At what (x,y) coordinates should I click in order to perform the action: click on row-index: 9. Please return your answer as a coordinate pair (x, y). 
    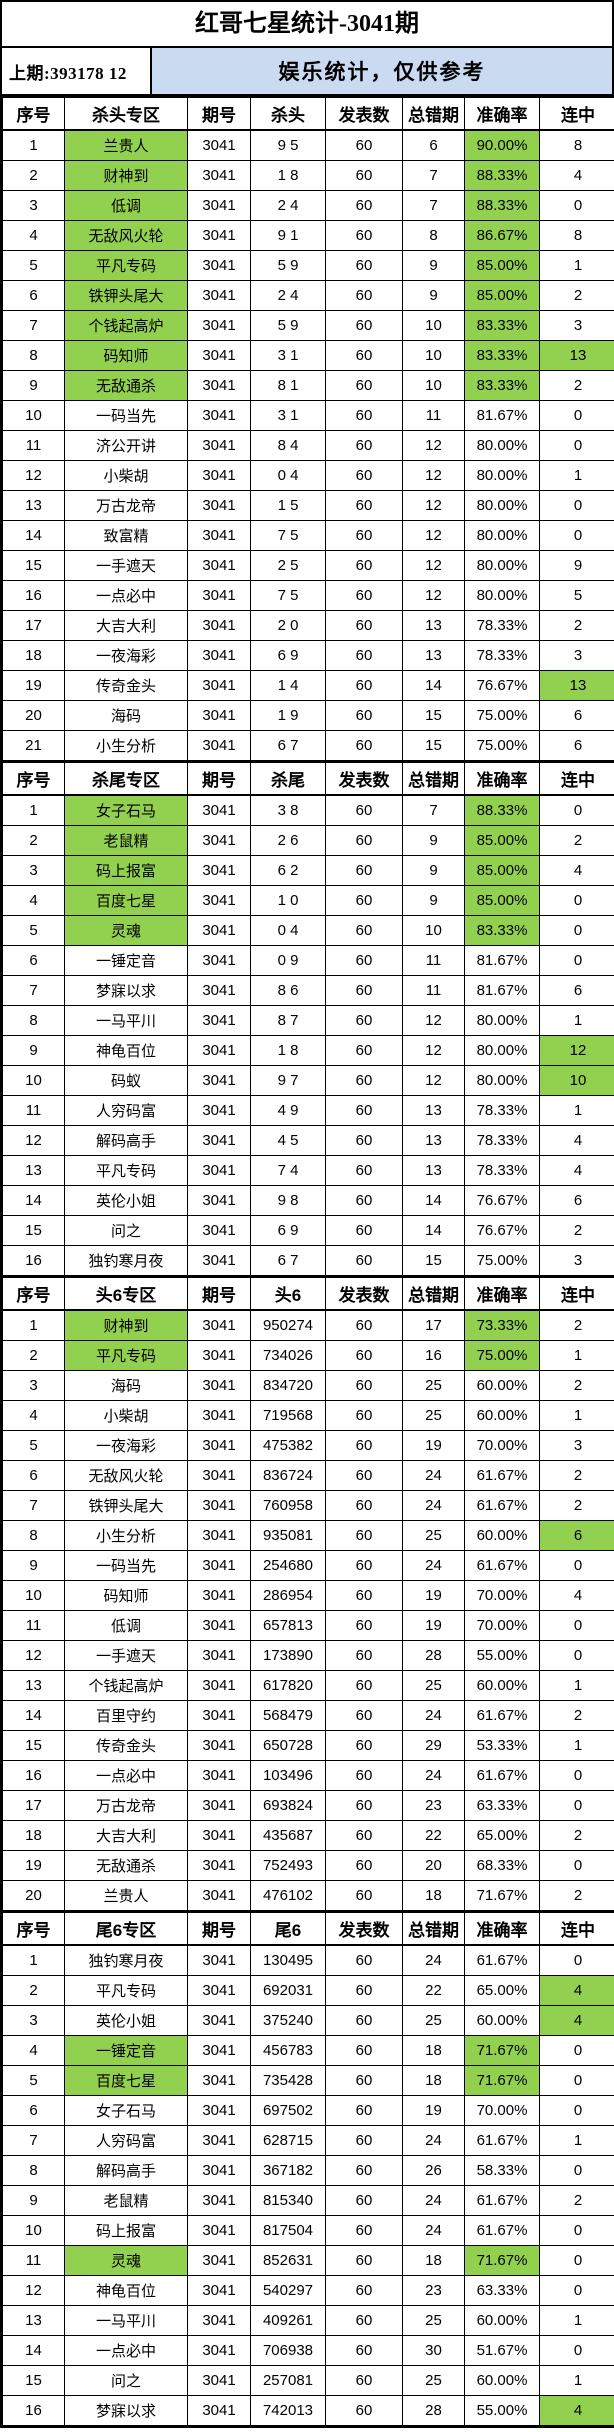
    Looking at the image, I should click on (33, 2200).